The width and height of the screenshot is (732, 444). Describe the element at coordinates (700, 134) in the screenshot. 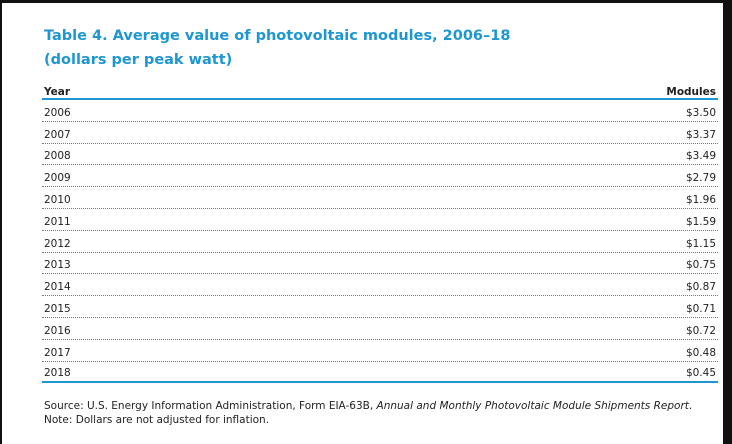

I see `value-cell: $3.37` at that location.